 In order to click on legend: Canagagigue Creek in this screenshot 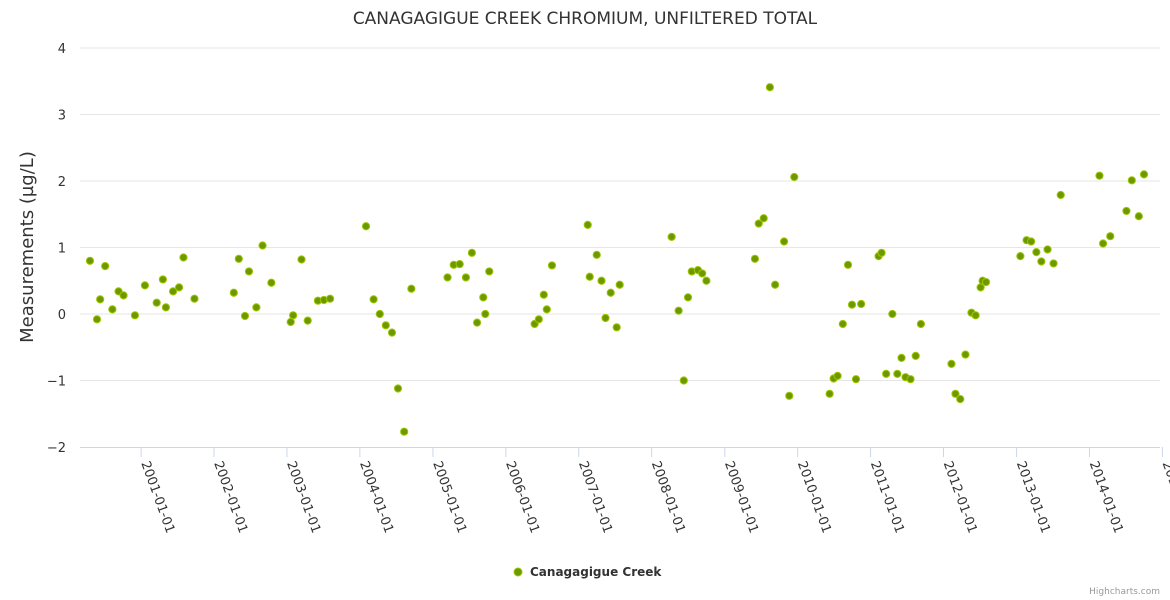, I will do `click(587, 572)`.